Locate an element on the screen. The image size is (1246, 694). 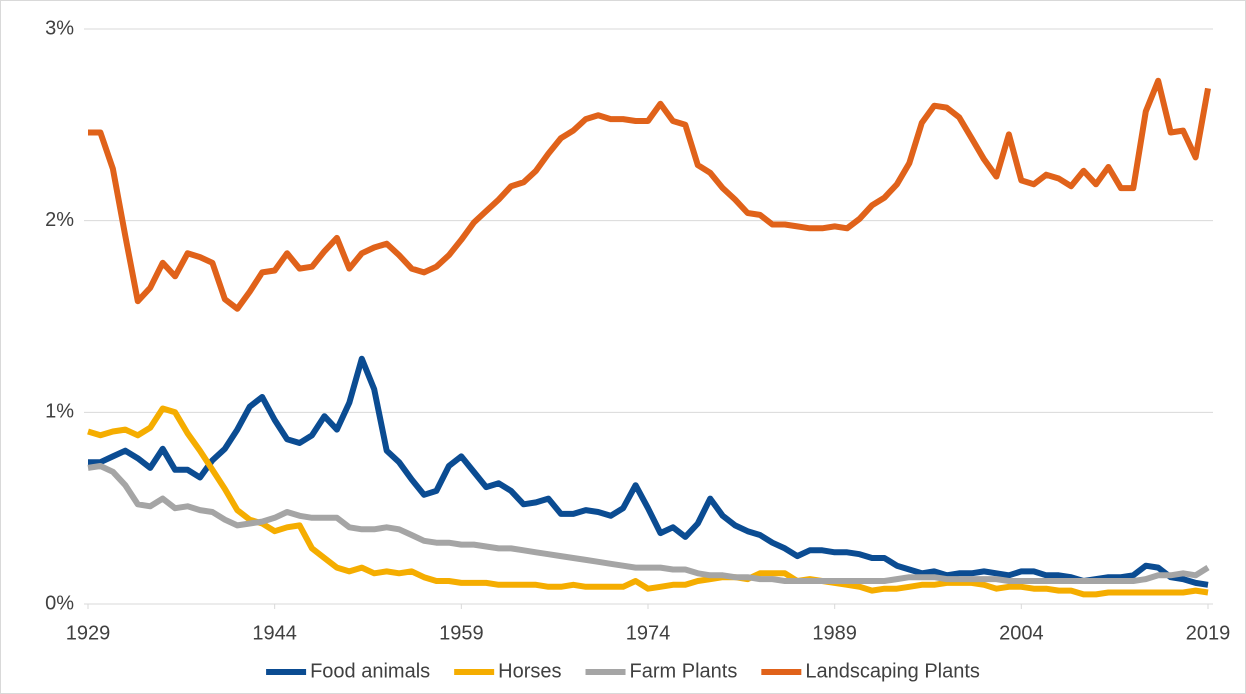
legend-label: Horses is located at coordinates (529, 671).